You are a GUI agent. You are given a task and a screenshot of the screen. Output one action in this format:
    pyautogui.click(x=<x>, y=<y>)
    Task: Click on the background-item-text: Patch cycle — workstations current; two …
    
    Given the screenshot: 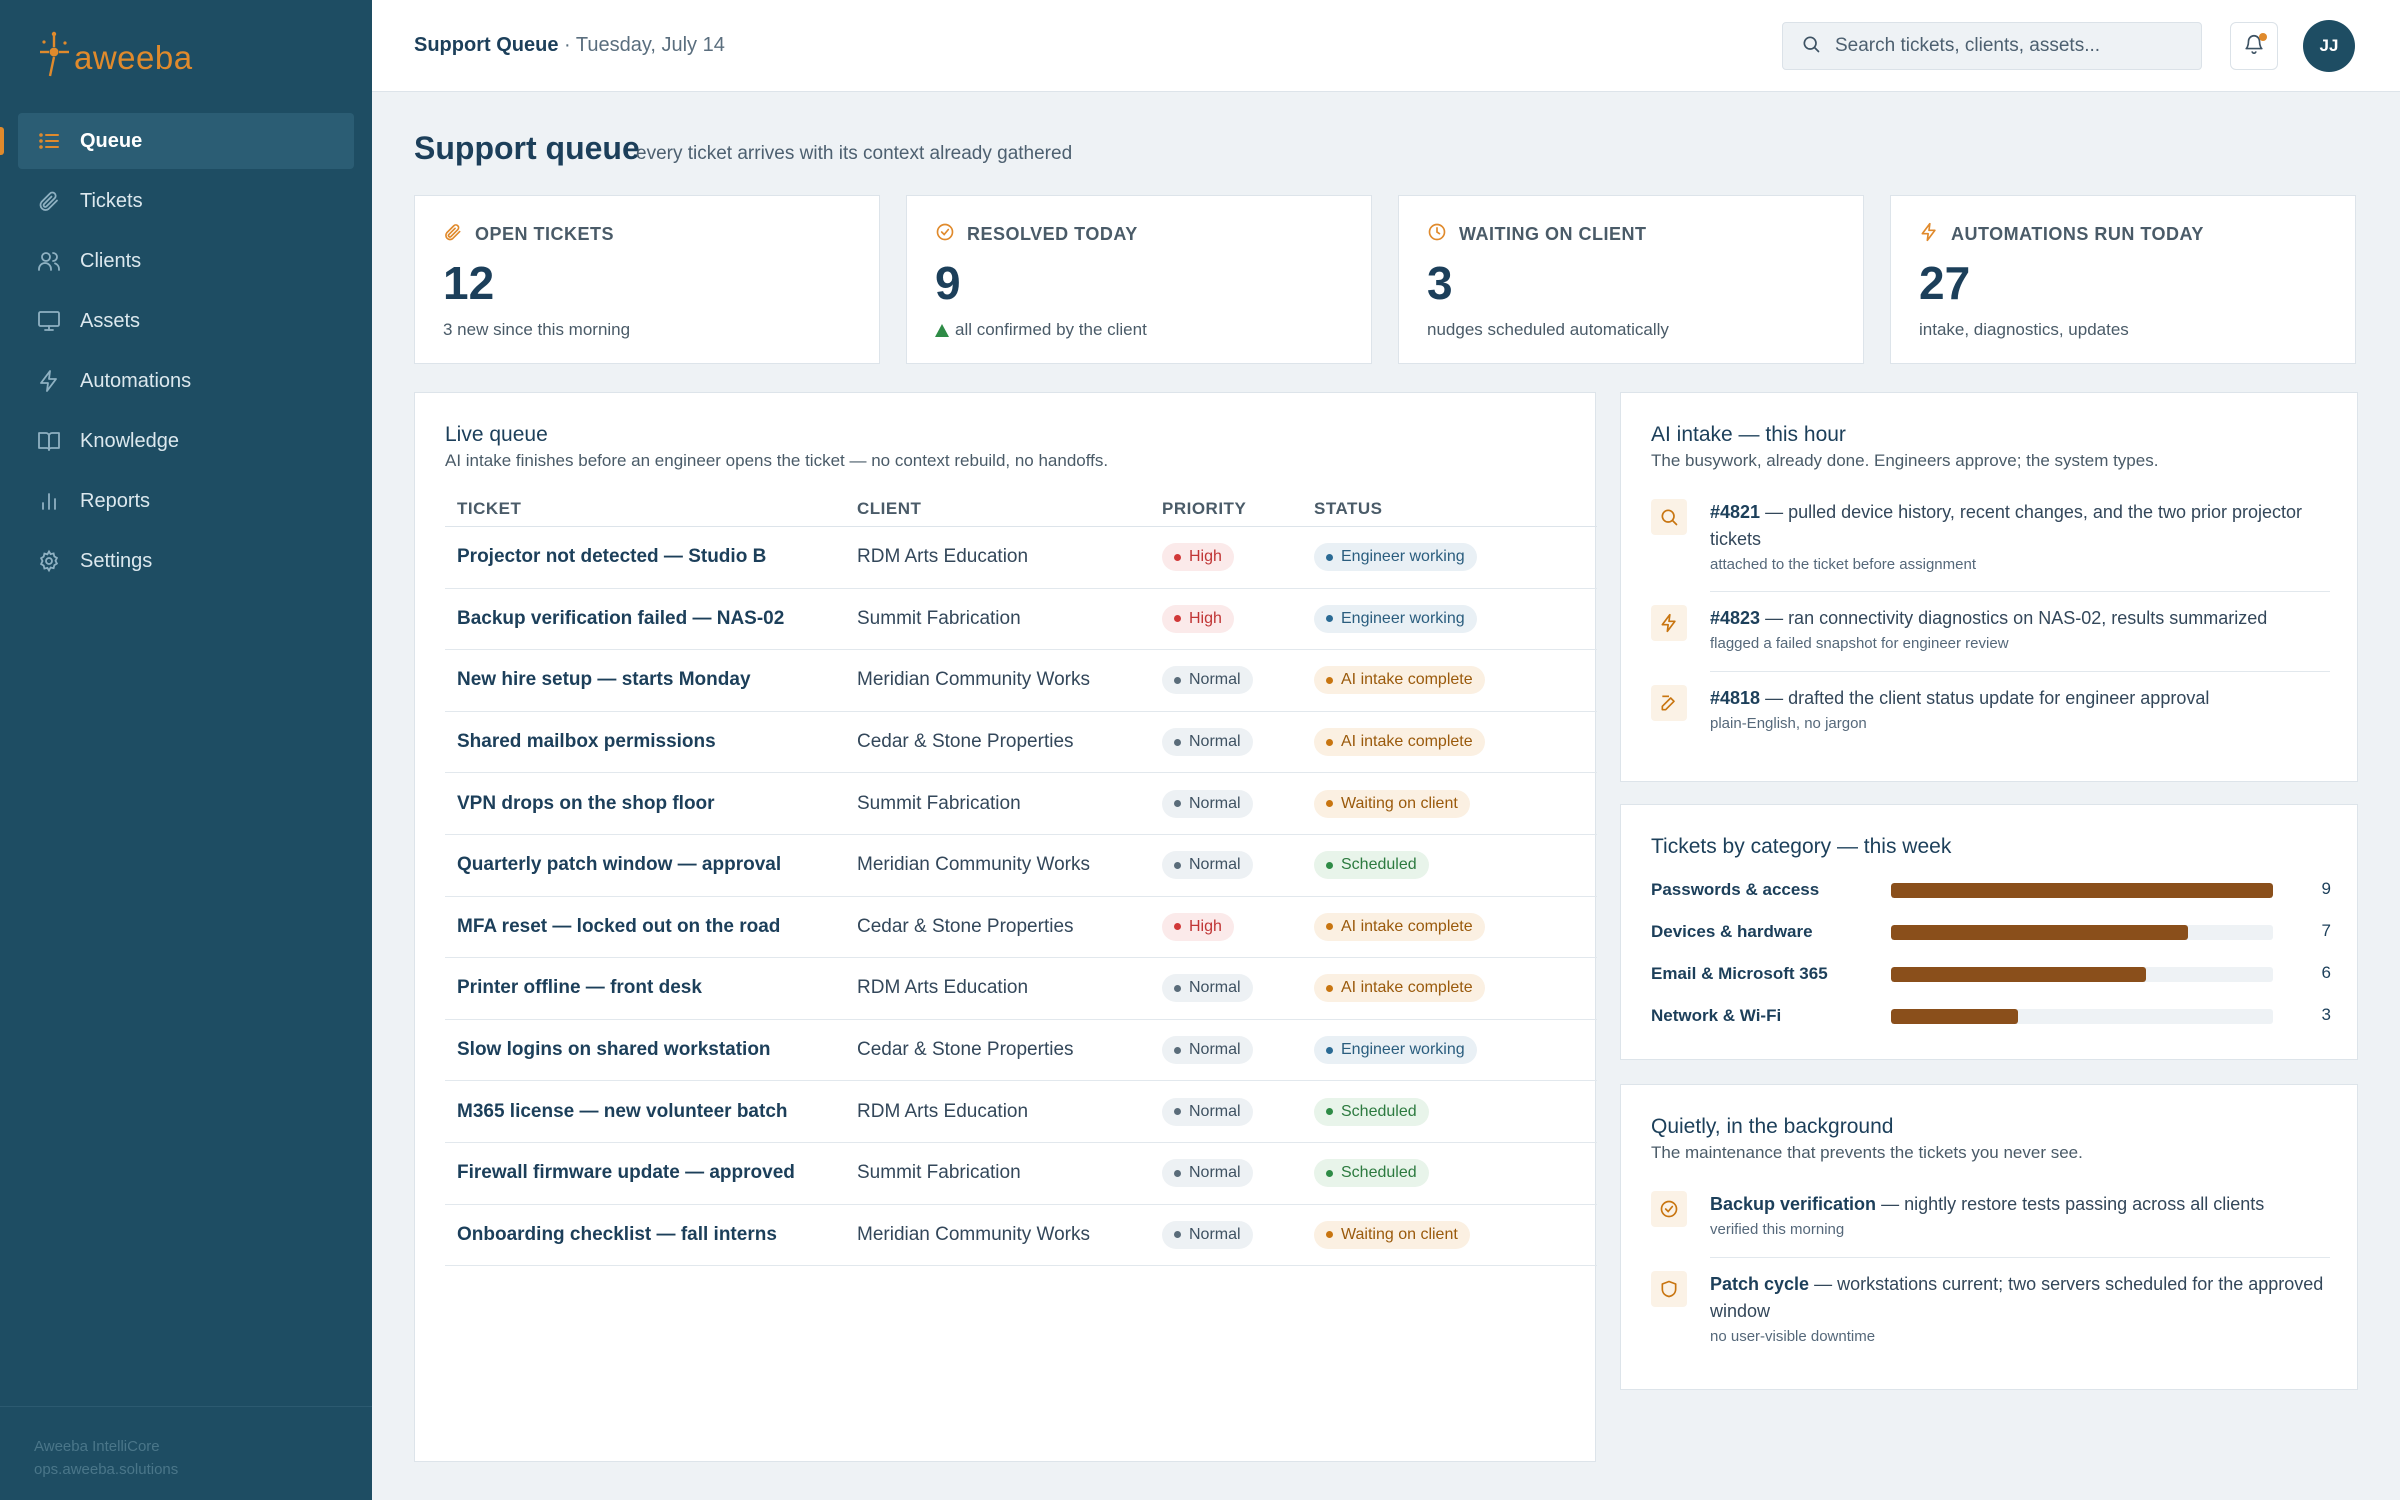 What is the action you would take?
    pyautogui.click(x=2020, y=1310)
    